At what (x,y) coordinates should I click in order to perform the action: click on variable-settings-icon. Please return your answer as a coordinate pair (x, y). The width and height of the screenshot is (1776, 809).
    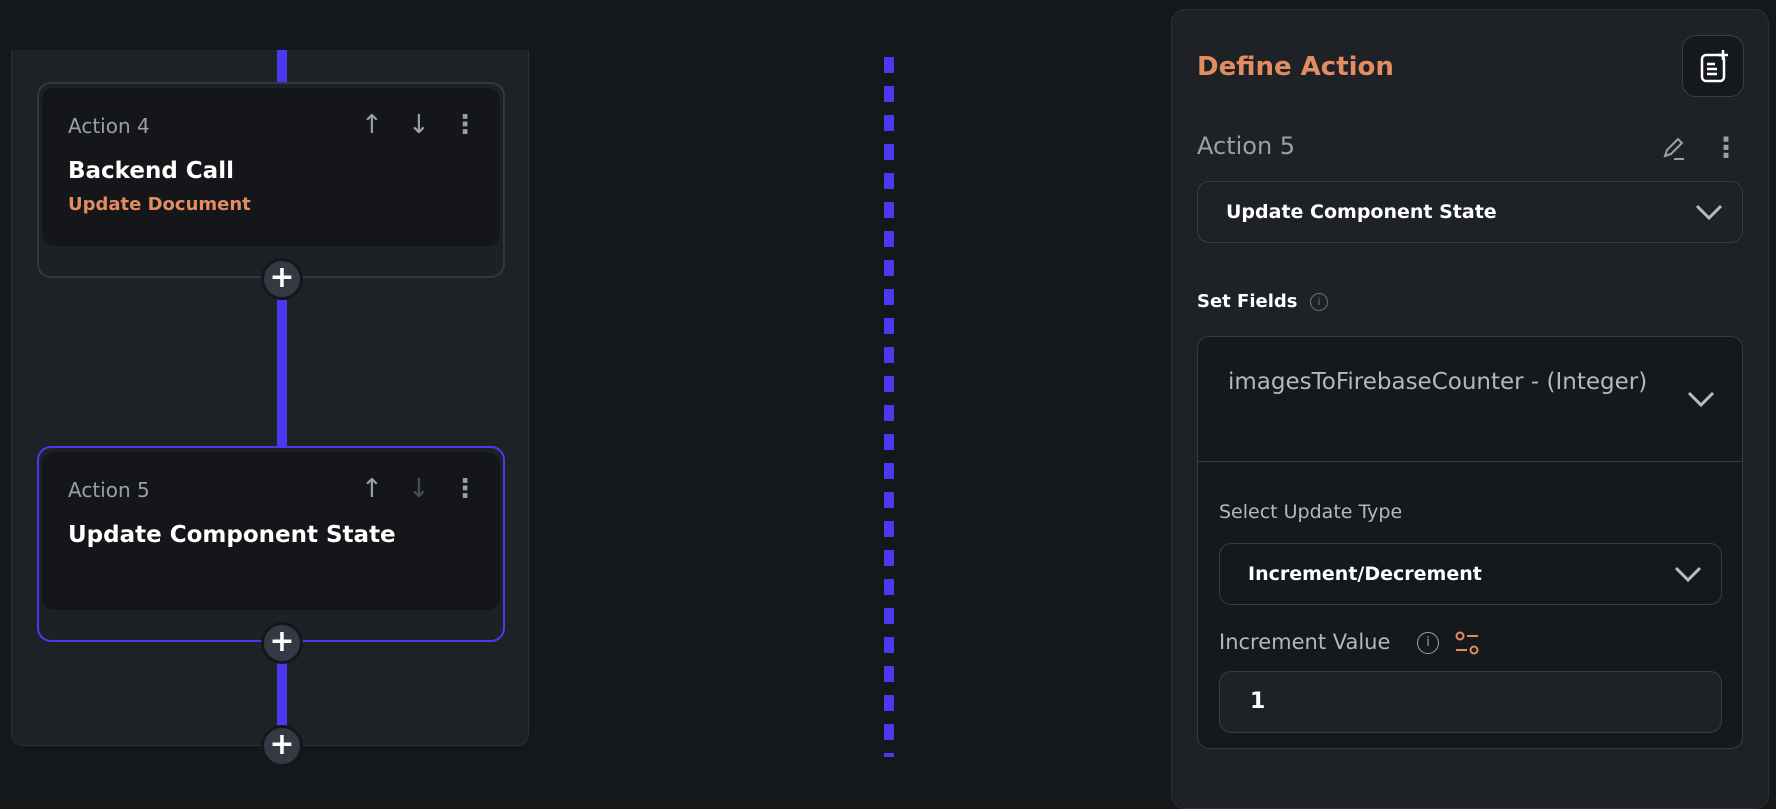
    Looking at the image, I should click on (1467, 643).